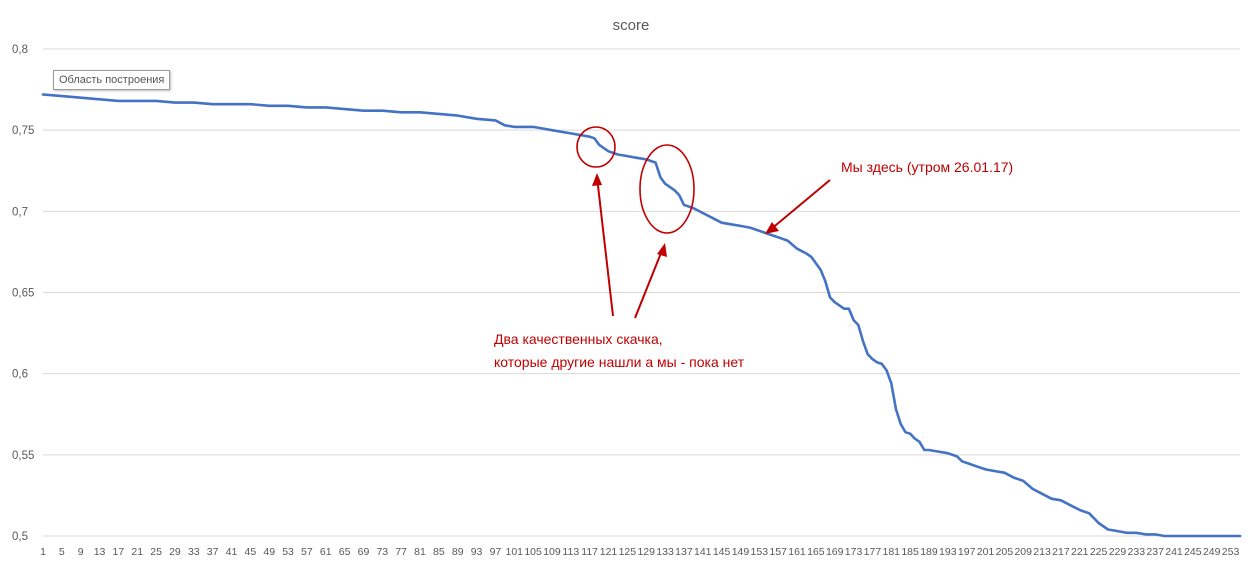  Describe the element at coordinates (420, 552) in the screenshot. I see `x-tick-label: 81` at that location.